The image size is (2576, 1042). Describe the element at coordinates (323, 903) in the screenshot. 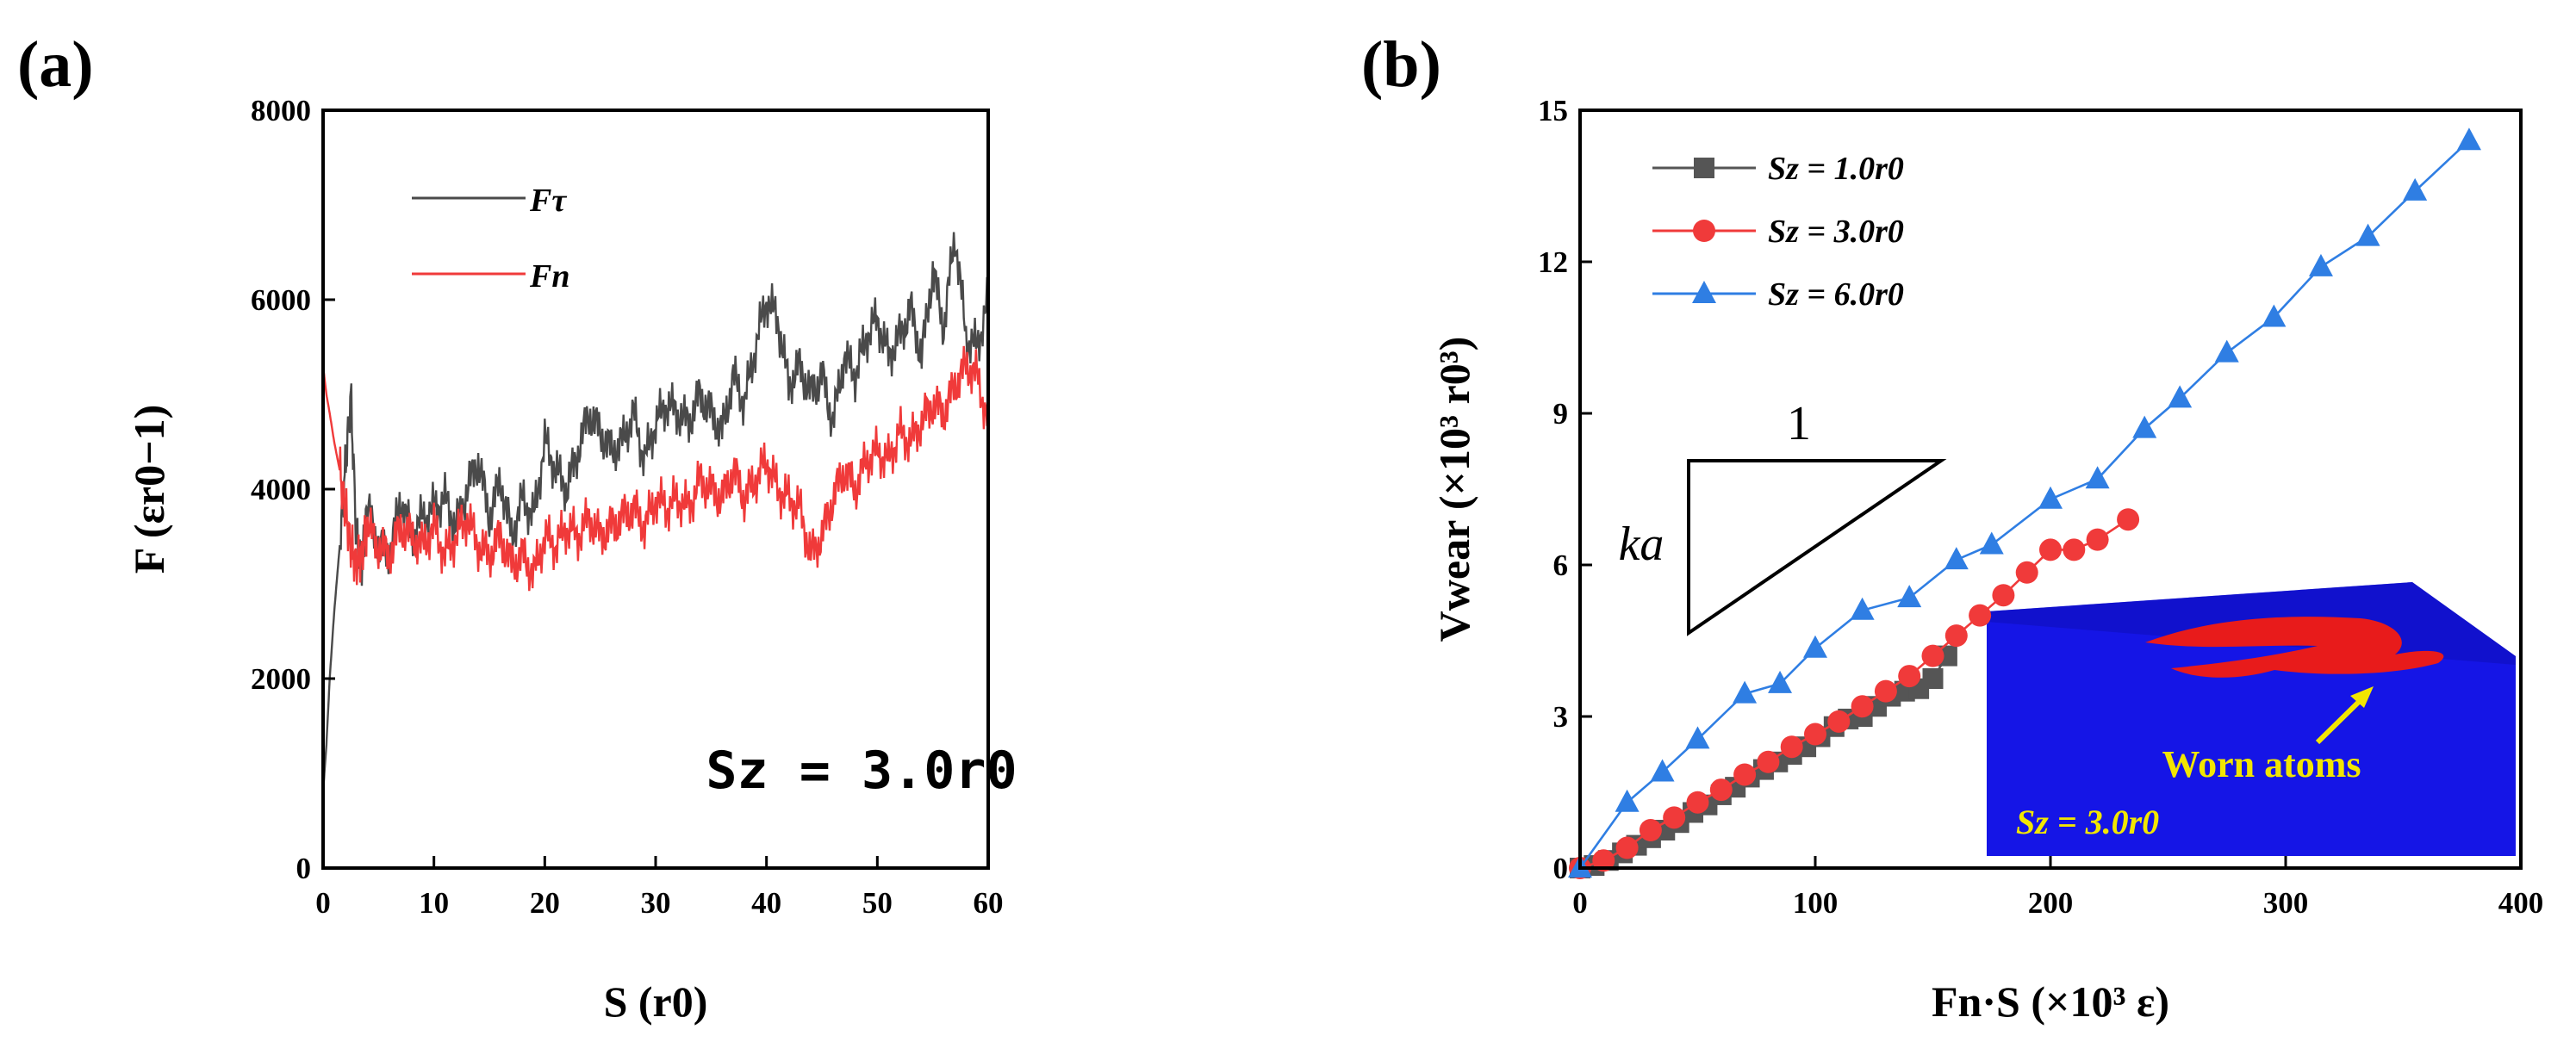

I see `panel-a-xtick-label: 0` at that location.